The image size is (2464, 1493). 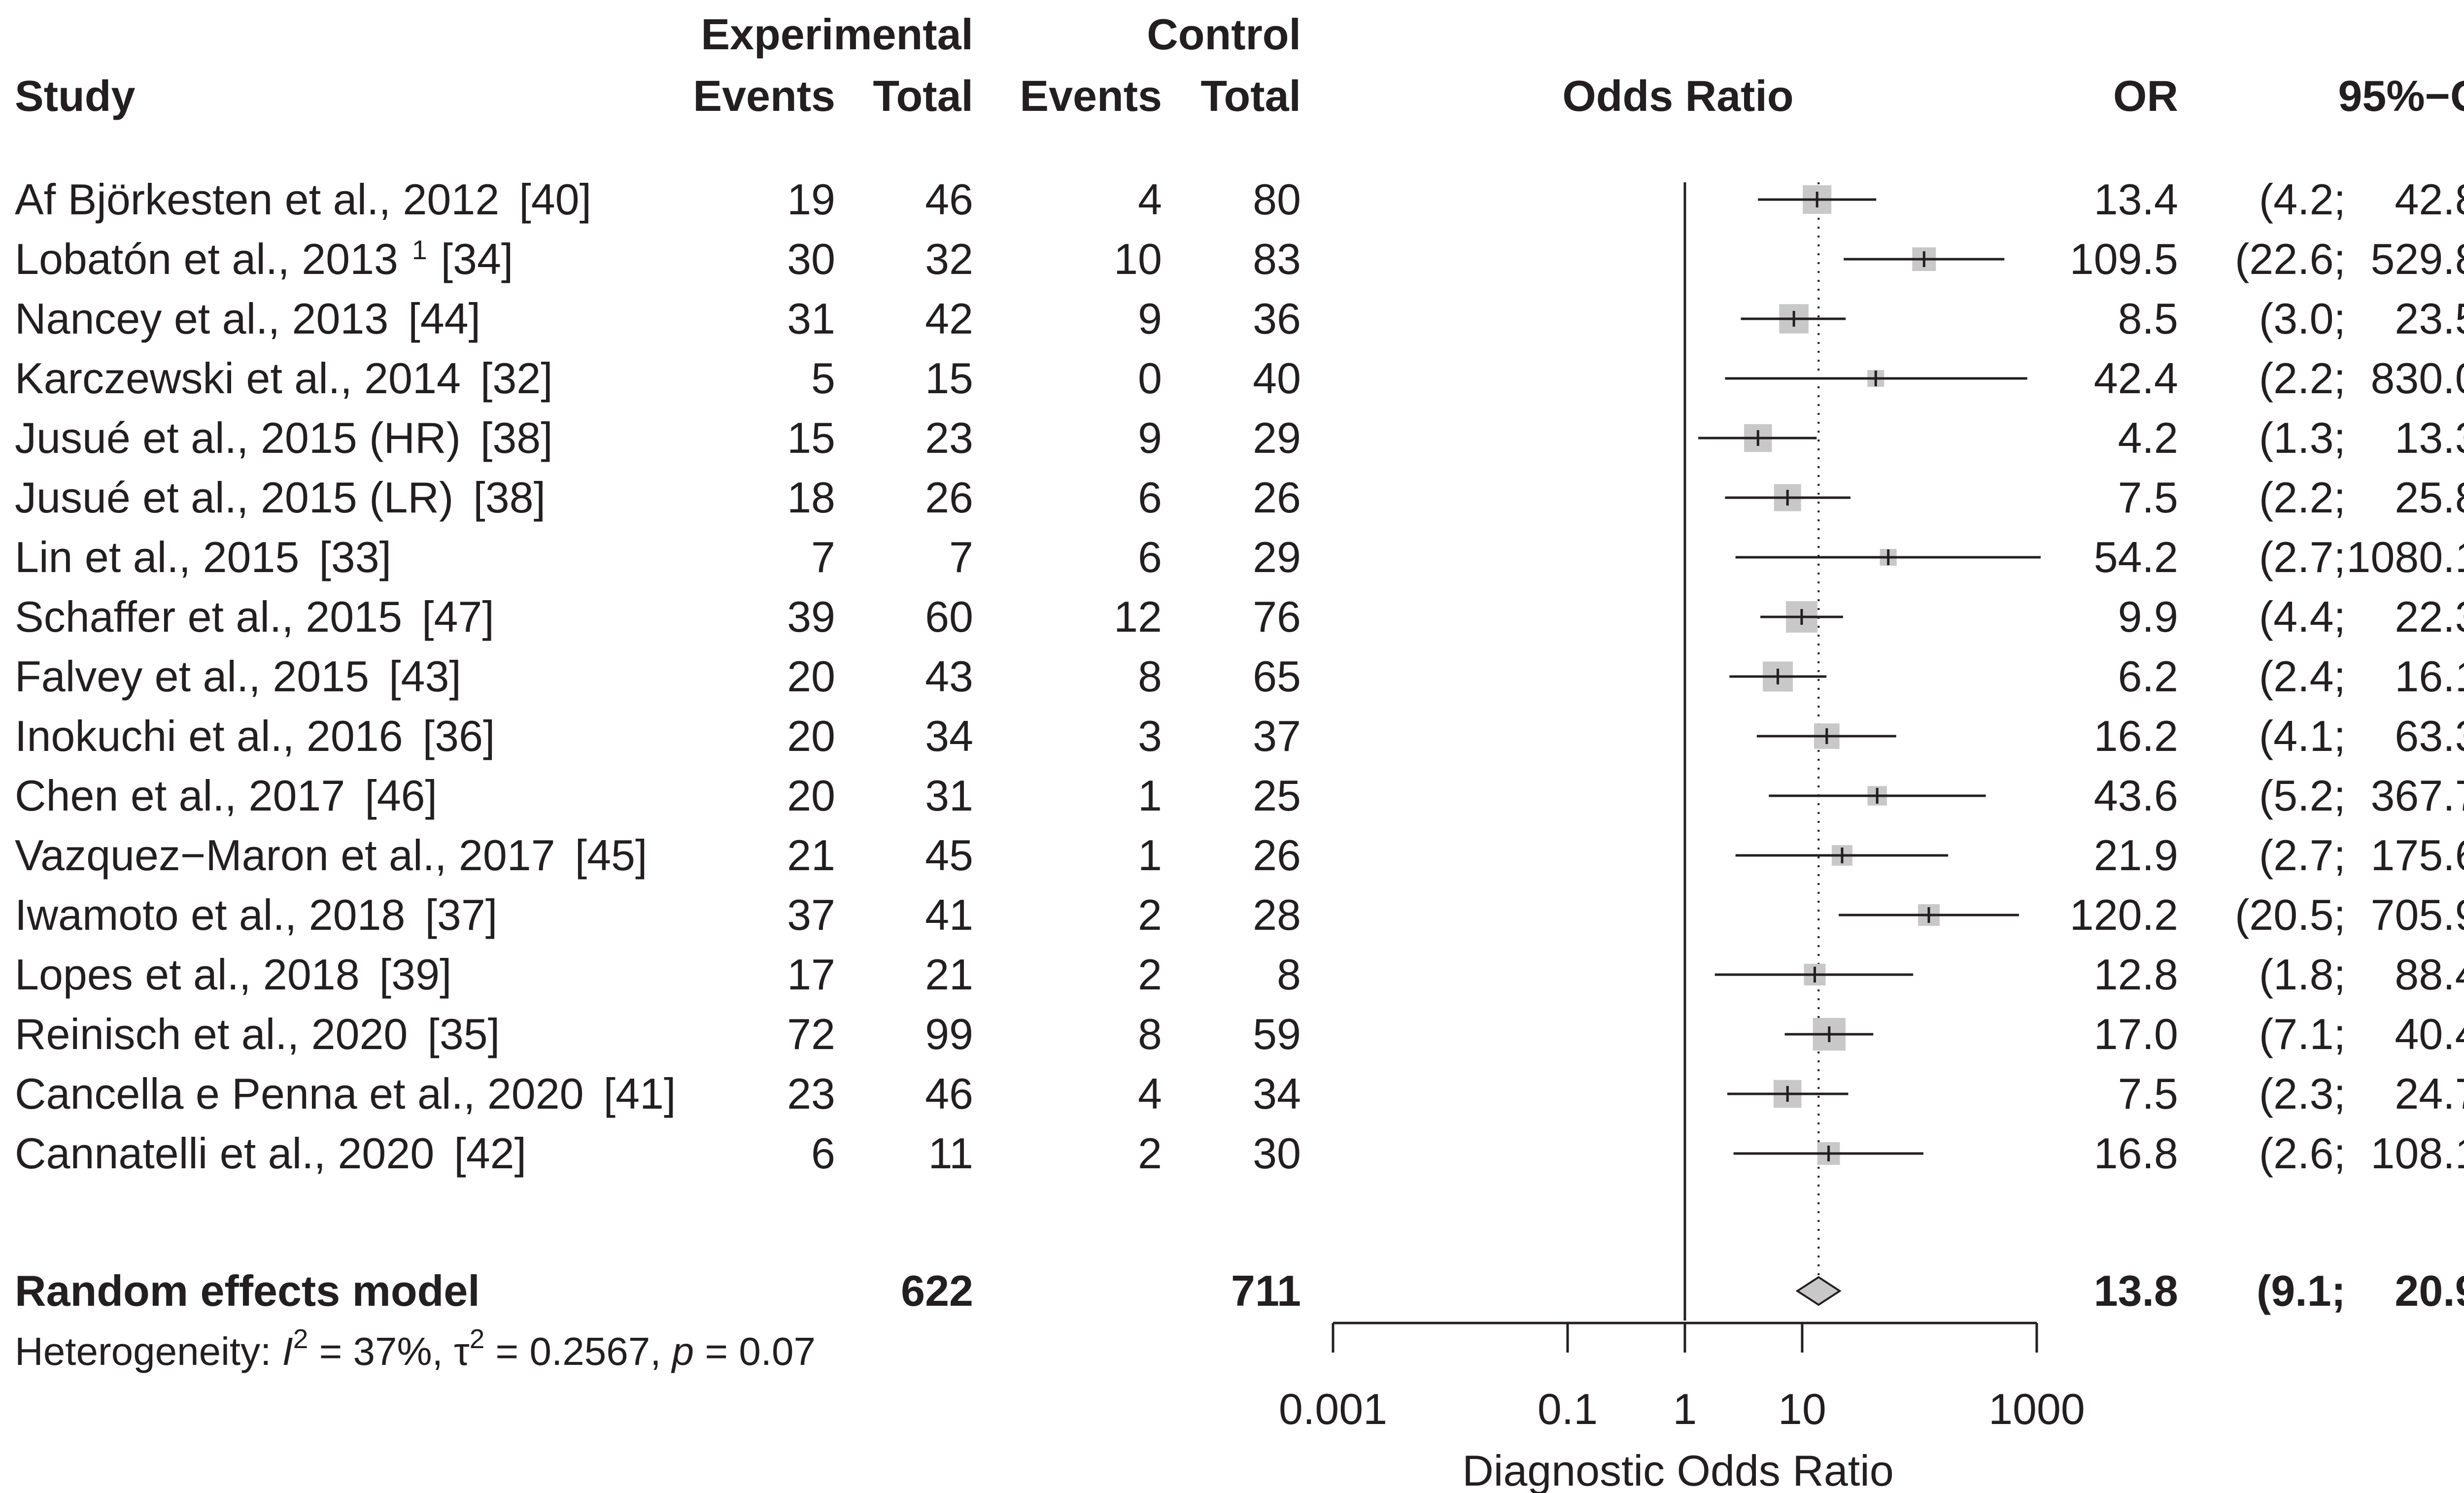 What do you see at coordinates (2136, 1153) in the screenshot?
I see `or-cell: 16.8` at bounding box center [2136, 1153].